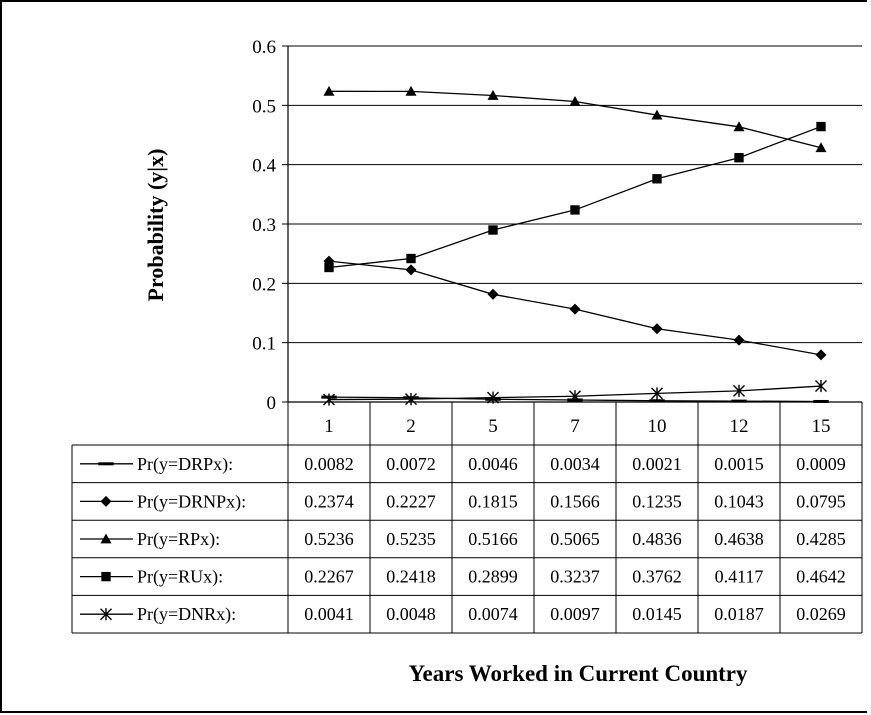  I want to click on data-value: 0.5235, so click(411, 539).